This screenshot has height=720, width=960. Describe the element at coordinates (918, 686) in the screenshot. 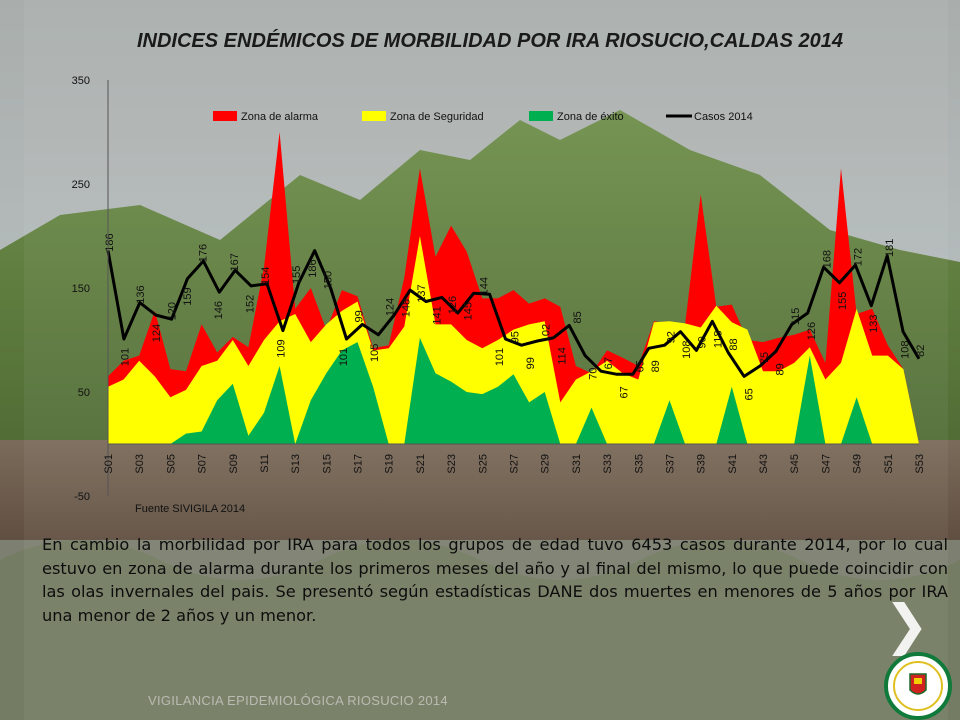

I see `municipal-logo` at that location.